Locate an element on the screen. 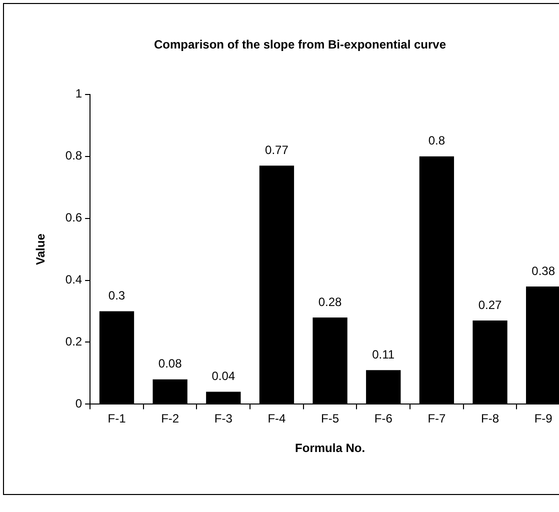  x-tick-label: F-7 is located at coordinates (437, 419).